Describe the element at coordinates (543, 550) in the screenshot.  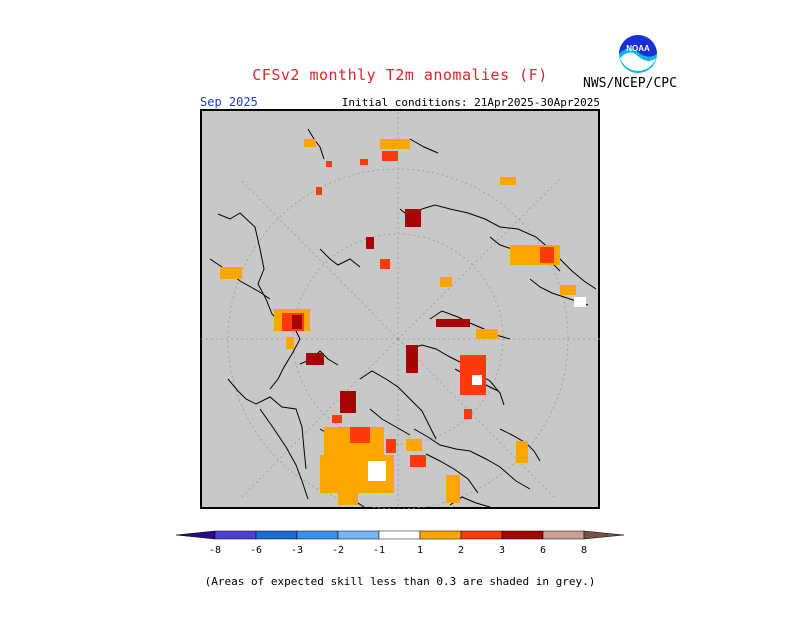
I see `colorbar-tick-label: 6` at that location.